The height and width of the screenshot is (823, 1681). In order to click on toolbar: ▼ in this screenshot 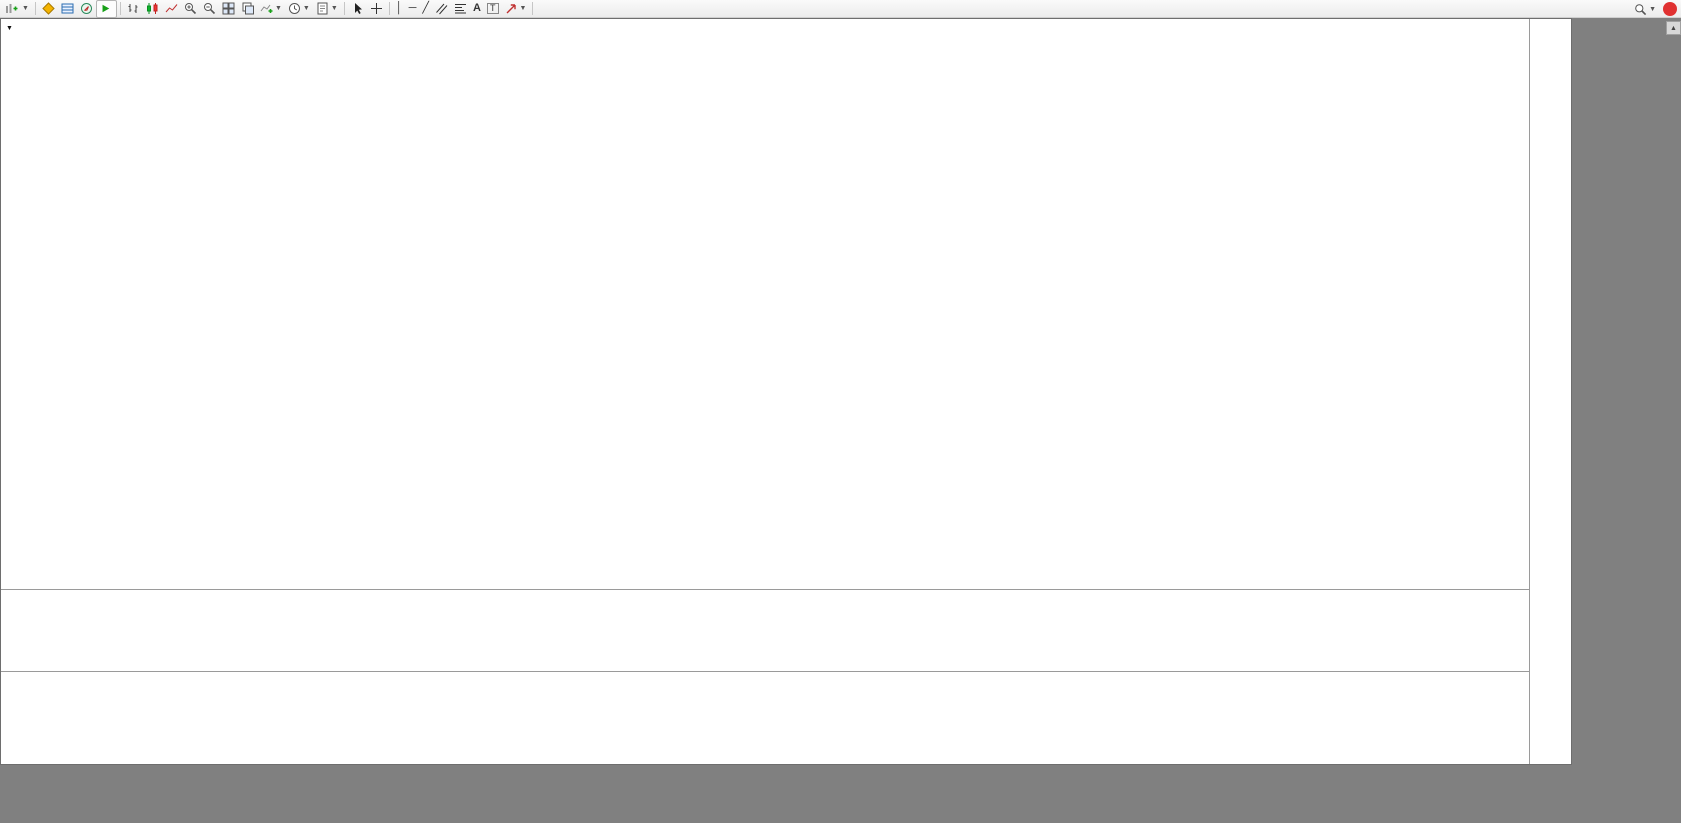, I will do `click(840, 9)`.